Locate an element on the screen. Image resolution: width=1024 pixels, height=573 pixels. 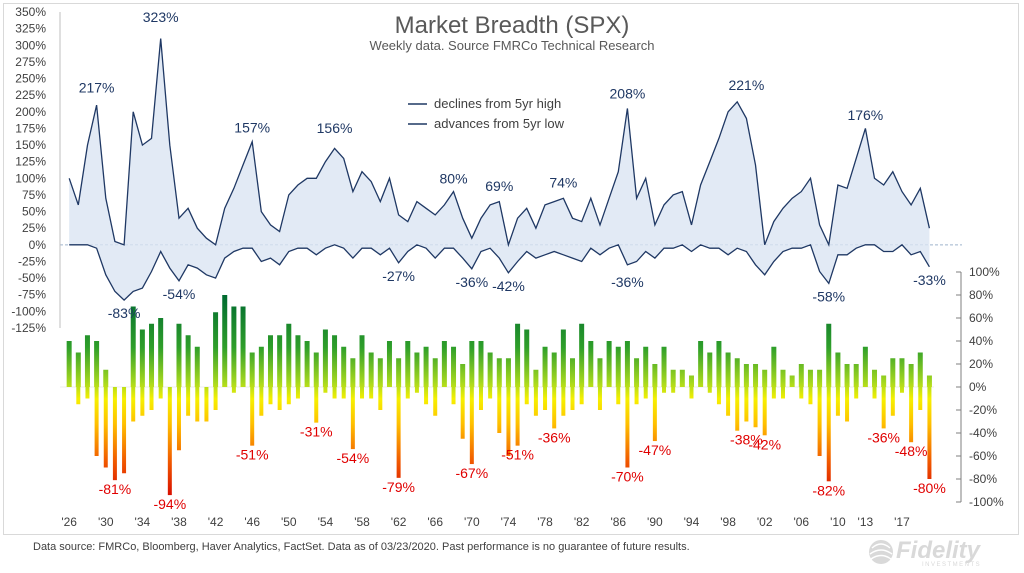
chart-title: Market Breadth (SPX) is located at coordinates (512, 25).